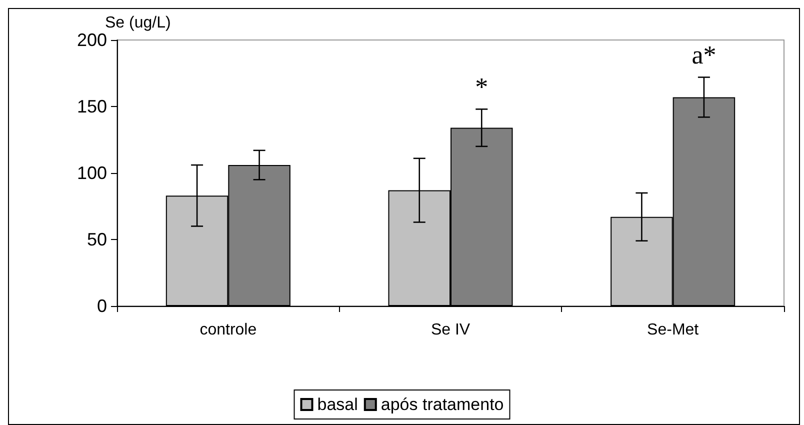 The image size is (804, 425). I want to click on y-tick-label: 100, so click(91, 173).